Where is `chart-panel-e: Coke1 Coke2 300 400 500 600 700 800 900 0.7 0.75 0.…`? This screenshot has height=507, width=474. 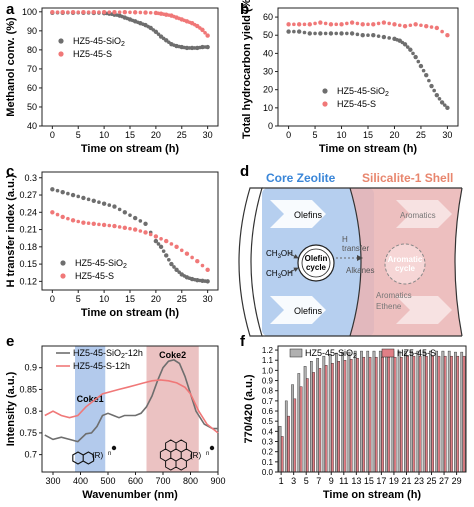
chart-panel-e: Coke1 Coke2 300 400 500 600 700 800 900 0.7 0.75 0.… is located at coordinates (115, 423).